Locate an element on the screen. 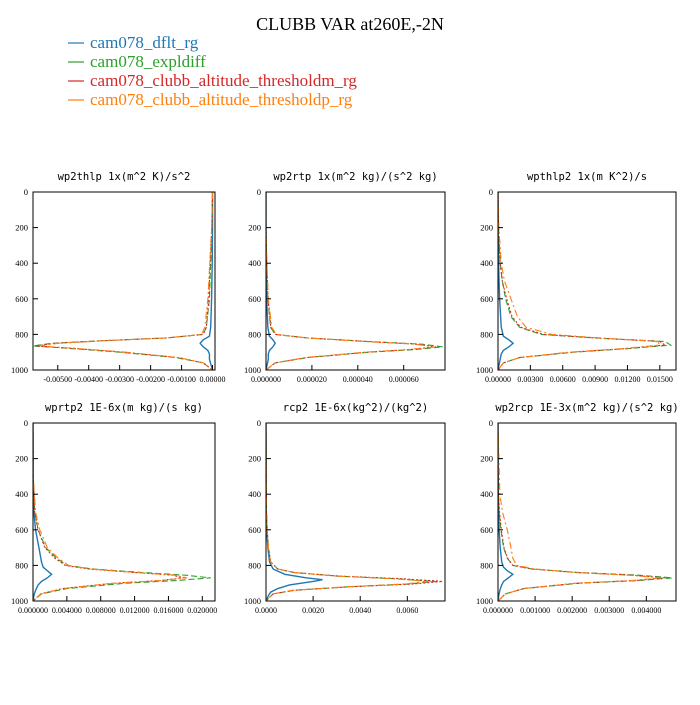  x-tick-label: 0.016000 is located at coordinates (168, 610).